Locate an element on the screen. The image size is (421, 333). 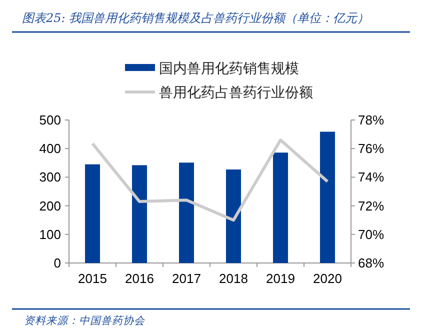
y2-tick-label: 74% is located at coordinates (371, 177).